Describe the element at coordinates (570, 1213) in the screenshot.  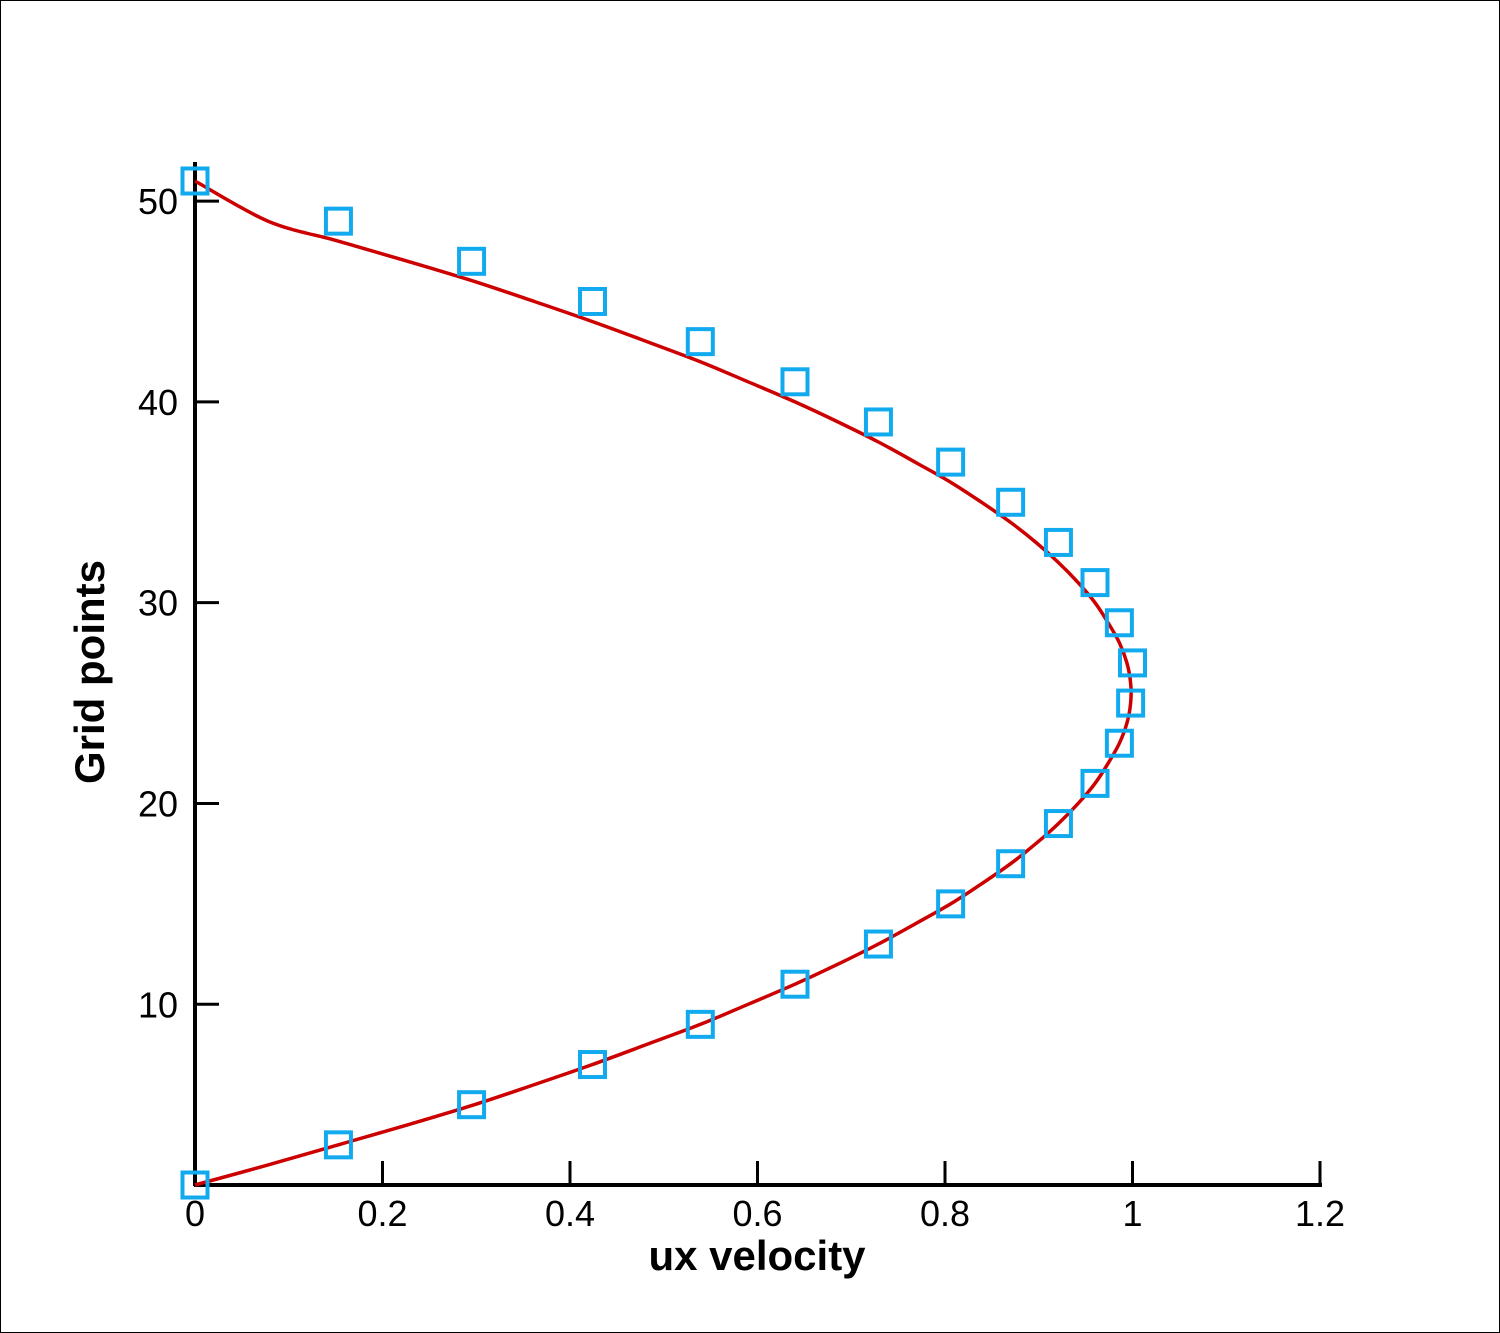
I see `x-tick-label: 0.4` at that location.